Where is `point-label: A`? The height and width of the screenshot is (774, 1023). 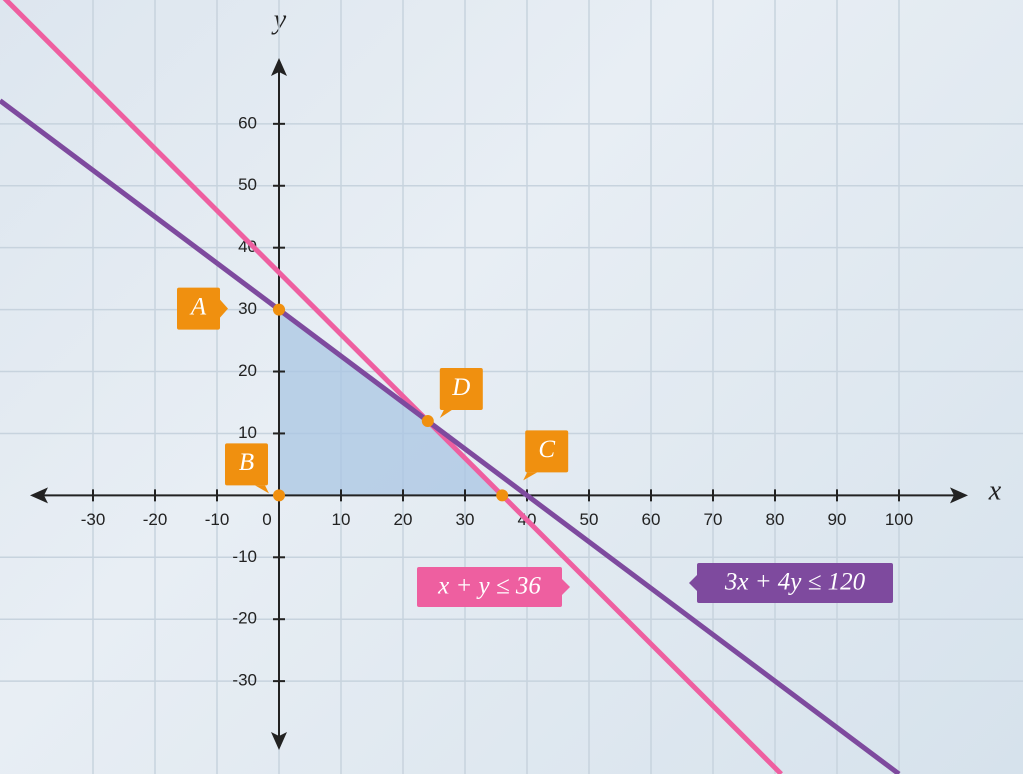 point-label: A is located at coordinates (198, 306).